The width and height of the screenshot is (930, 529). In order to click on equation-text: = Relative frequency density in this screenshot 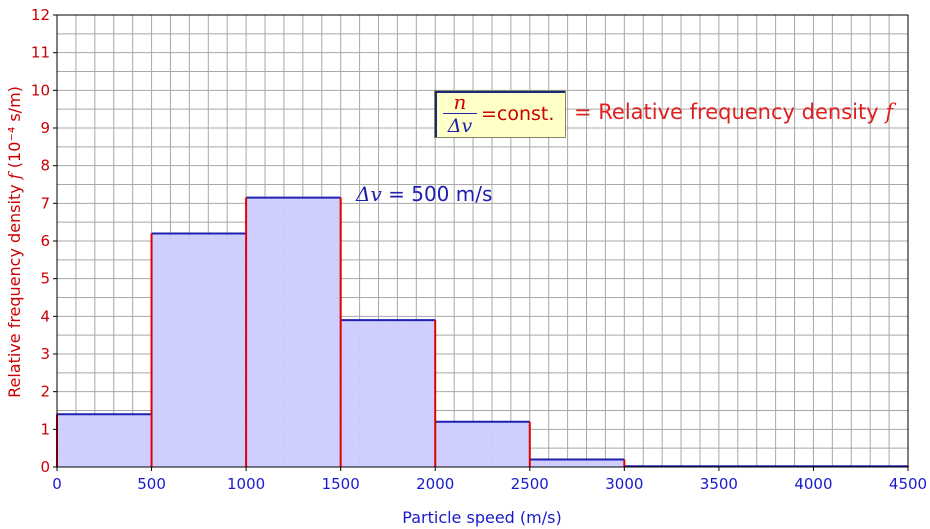, I will do `click(730, 112)`.